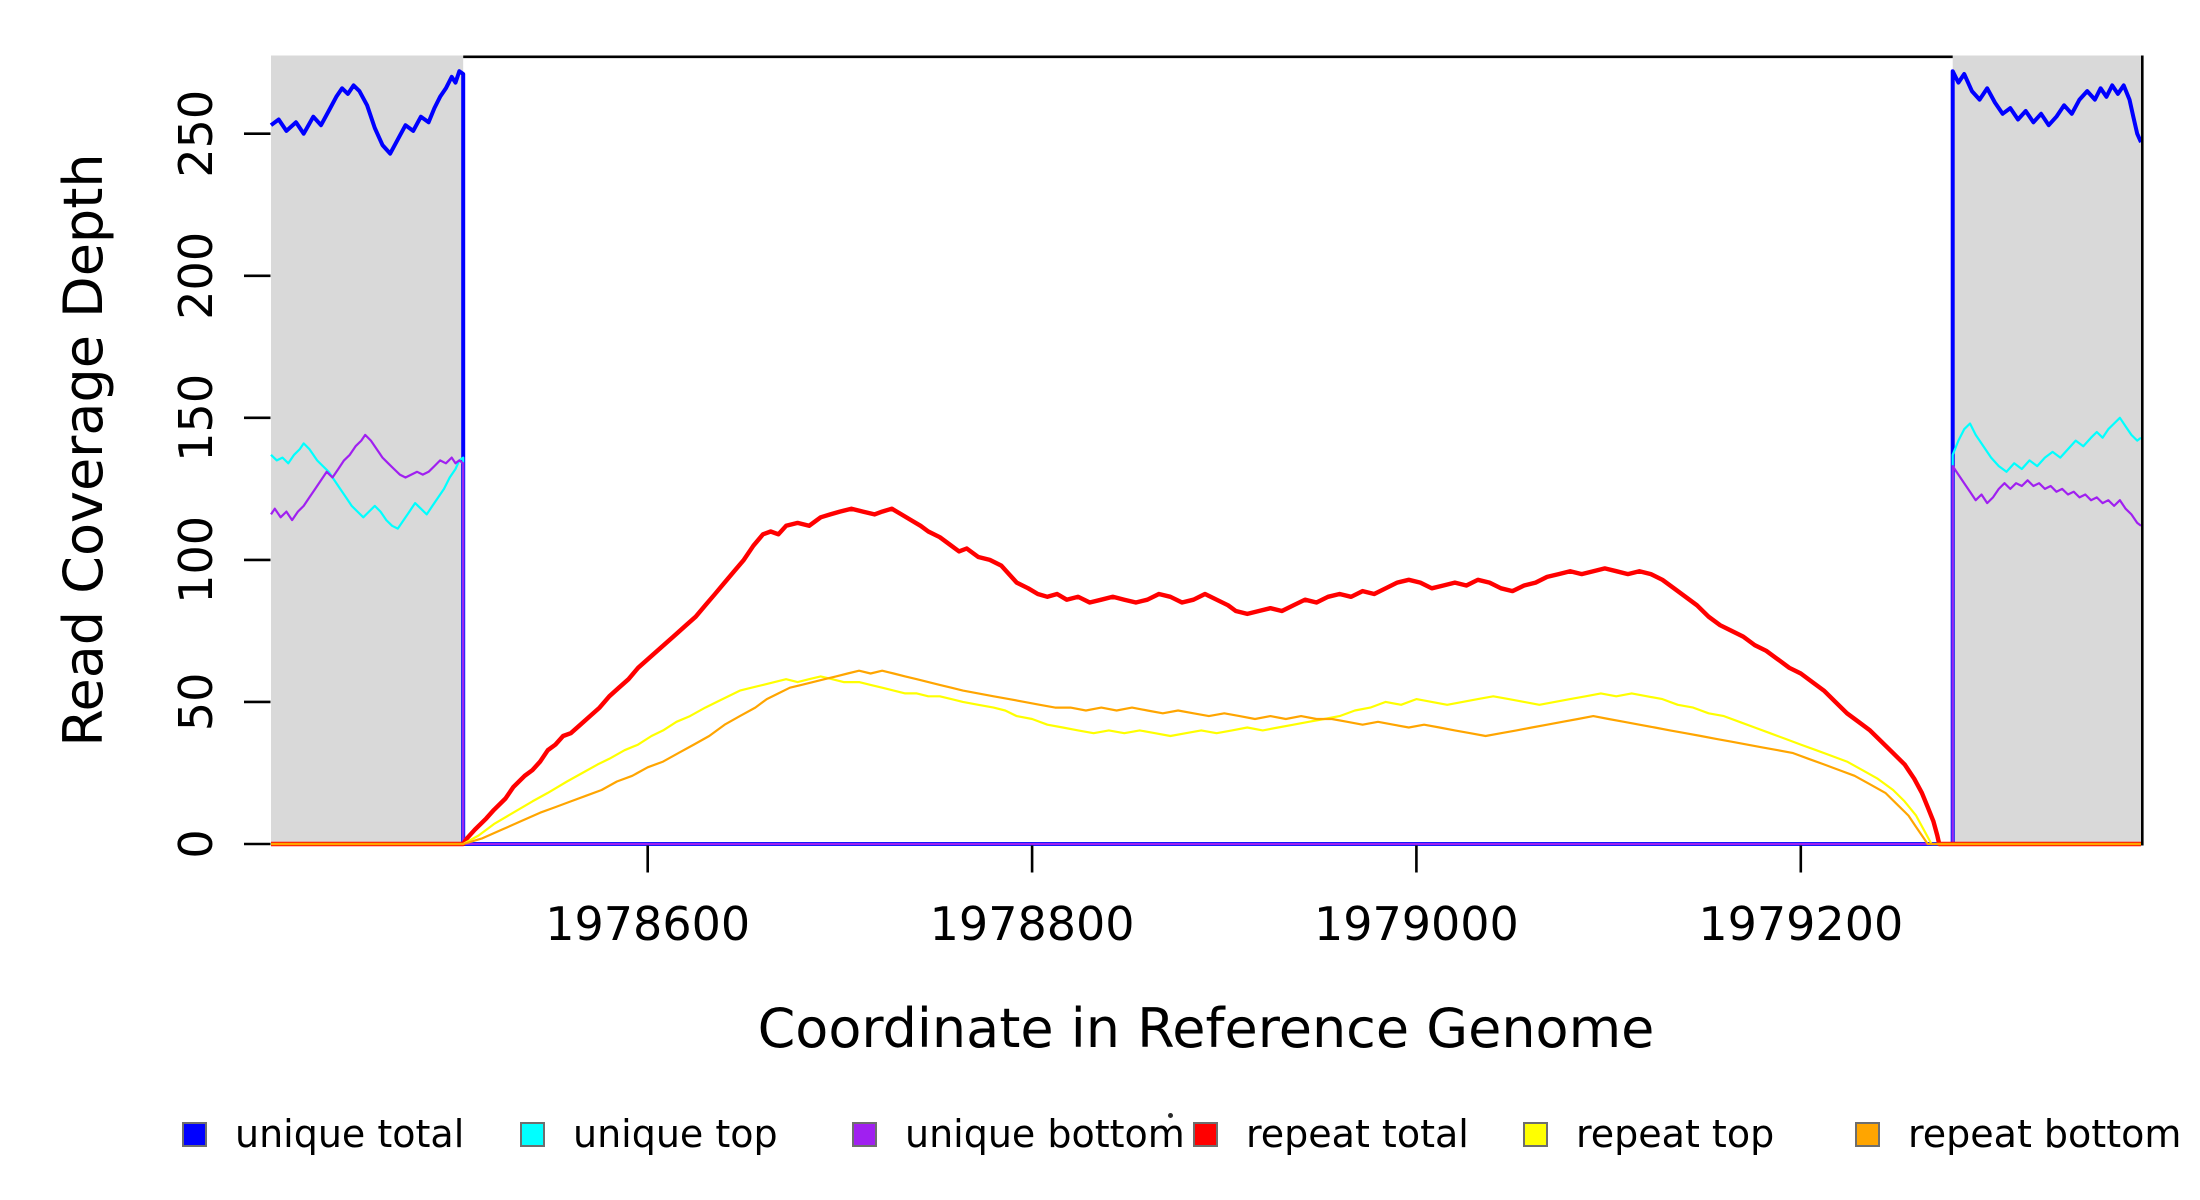  I want to click on y-axis-title: Read Coverage Depth, so click(83, 449).